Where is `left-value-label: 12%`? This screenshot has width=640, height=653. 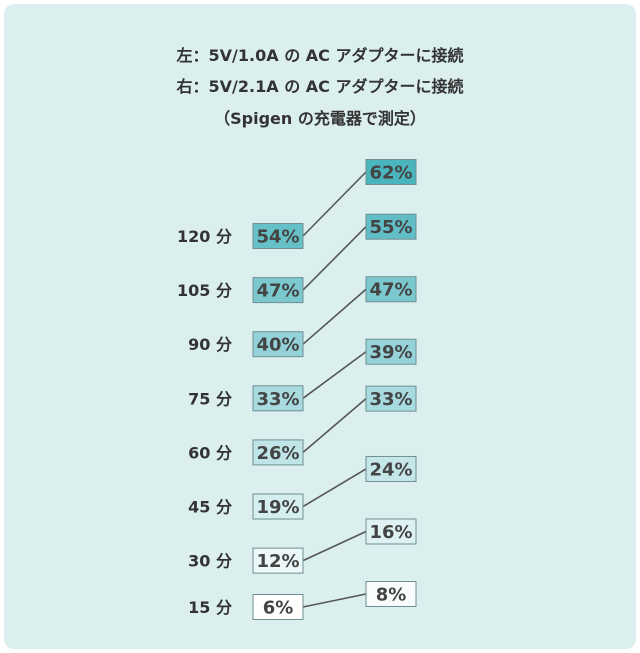
left-value-label: 12% is located at coordinates (277, 561).